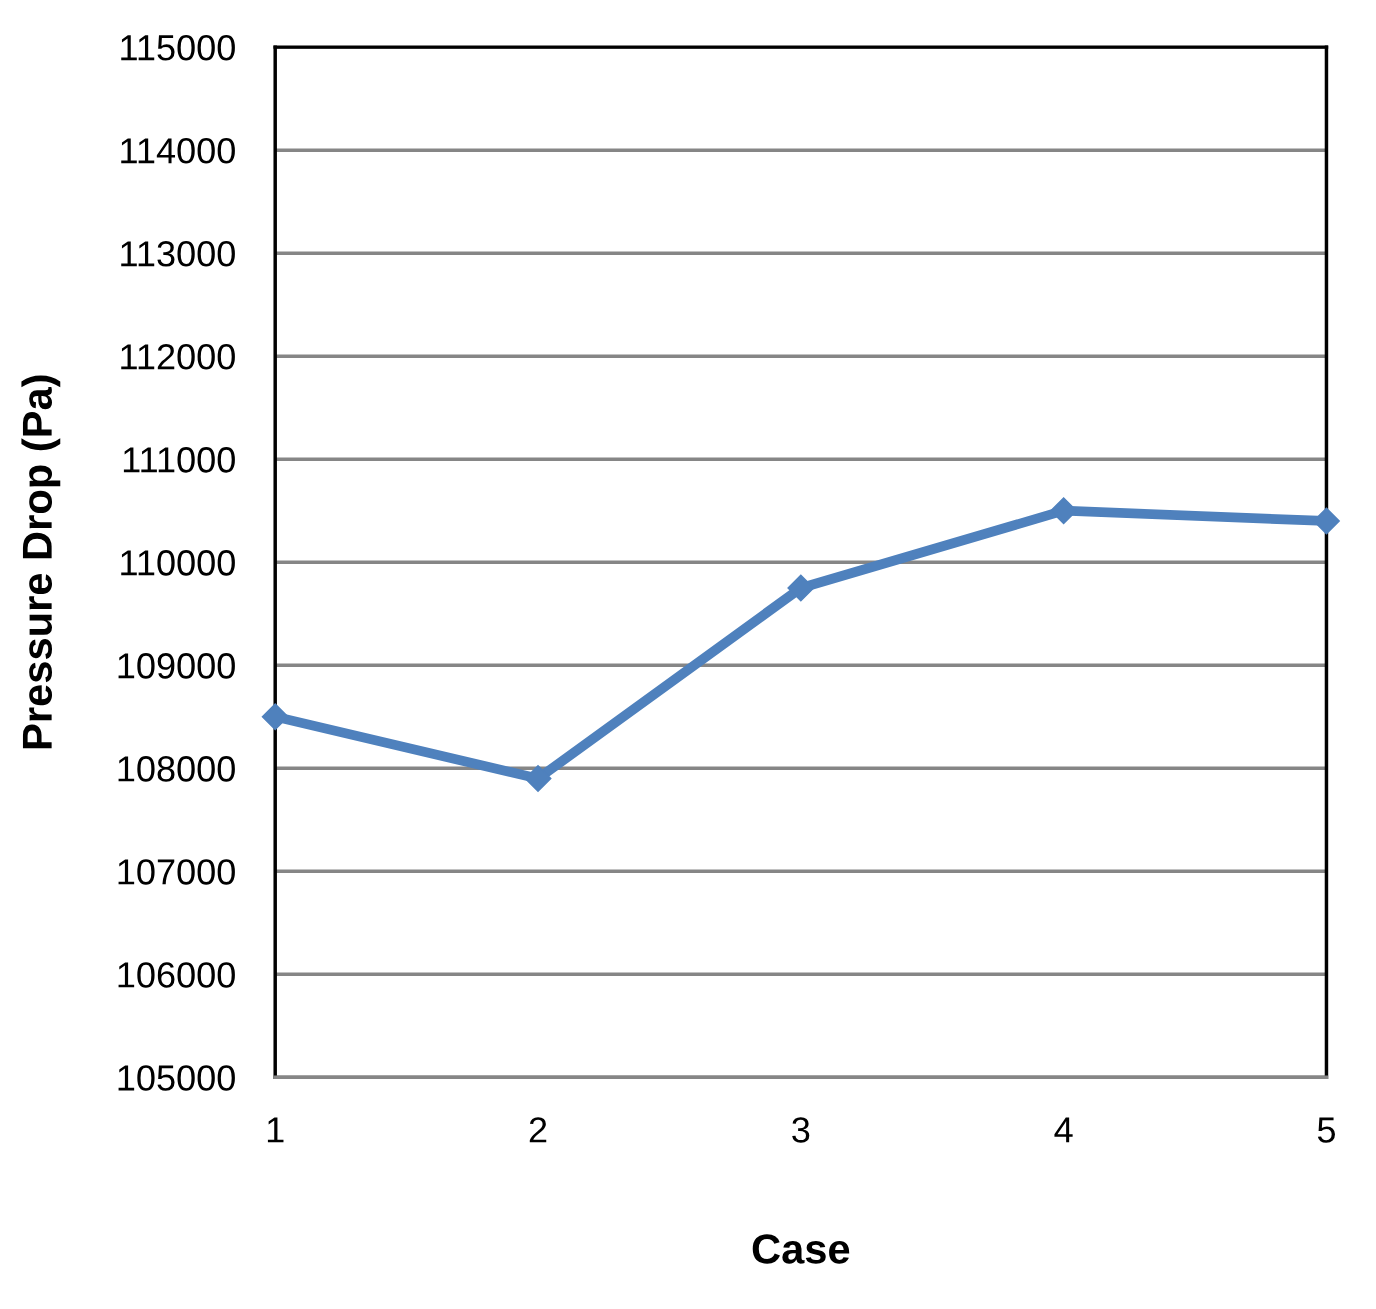 This screenshot has width=1376, height=1309. Describe the element at coordinates (178, 151) in the screenshot. I see `y-tick-label: 114000` at that location.